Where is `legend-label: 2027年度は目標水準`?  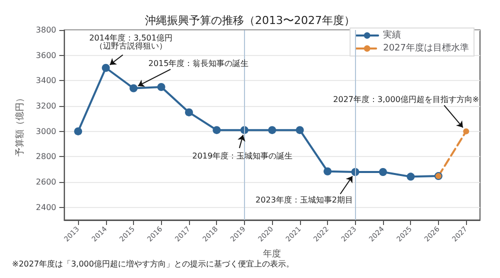
legend-label: 2027年度は目標水準 is located at coordinates (426, 48).